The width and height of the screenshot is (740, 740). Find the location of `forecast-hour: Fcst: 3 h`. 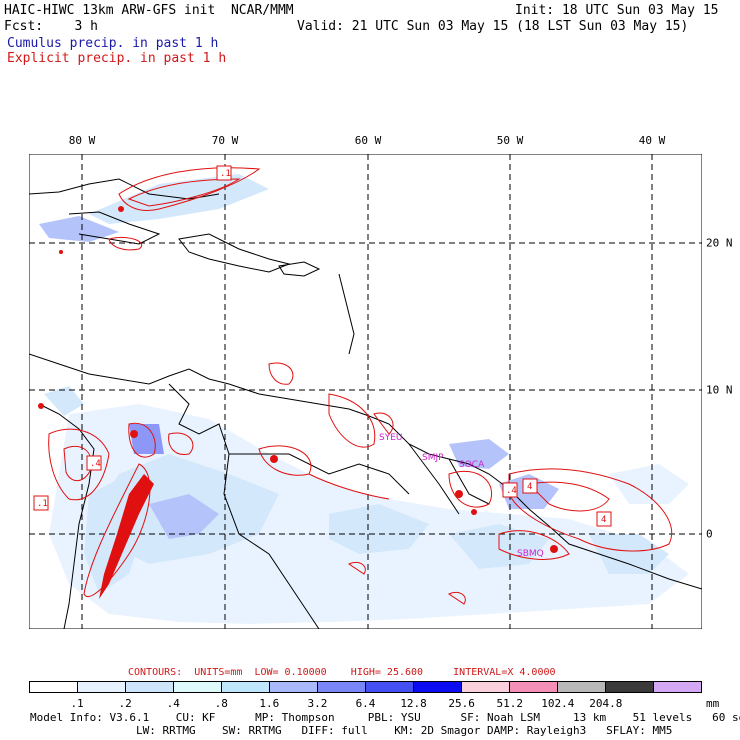

forecast-hour: Fcst: 3 h is located at coordinates (51, 26).